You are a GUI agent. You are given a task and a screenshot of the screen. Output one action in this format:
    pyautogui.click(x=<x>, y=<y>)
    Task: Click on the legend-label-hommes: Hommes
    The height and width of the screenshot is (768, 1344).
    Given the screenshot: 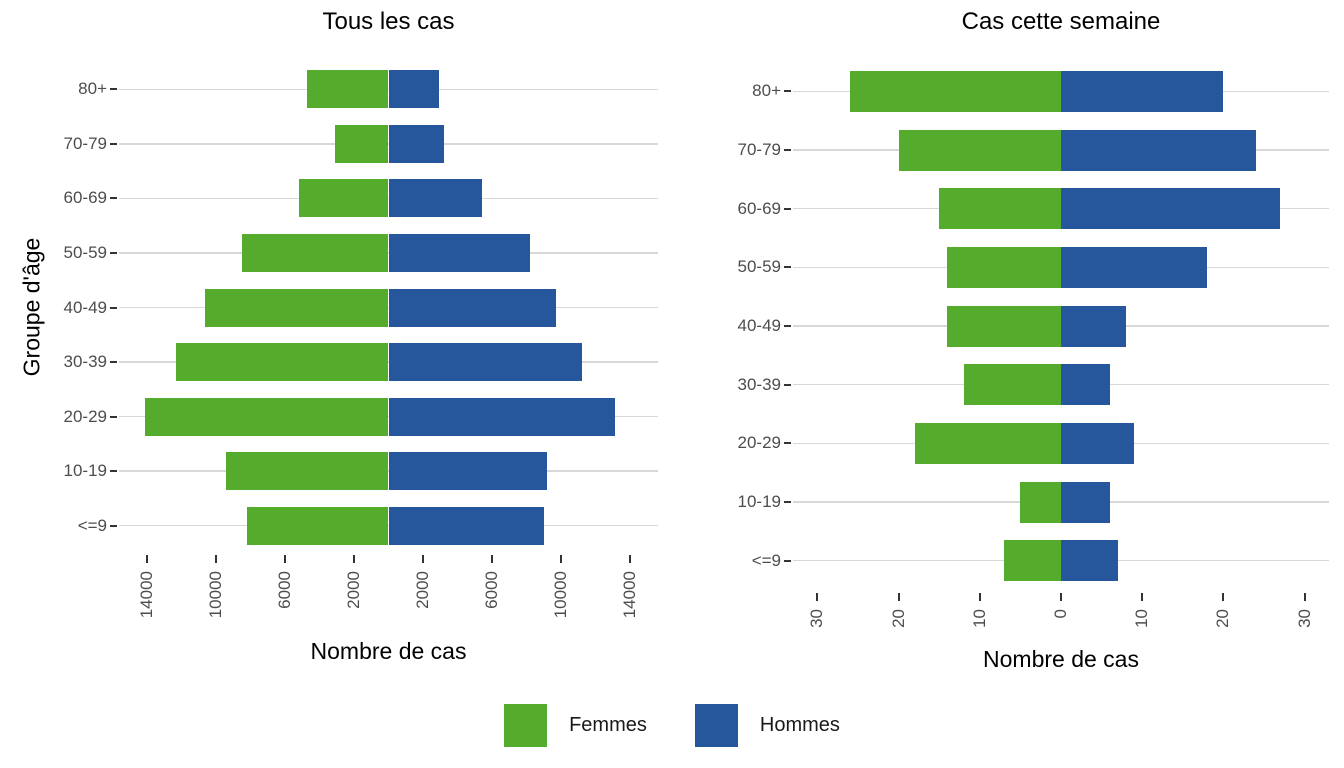 What is the action you would take?
    pyautogui.click(x=799, y=724)
    